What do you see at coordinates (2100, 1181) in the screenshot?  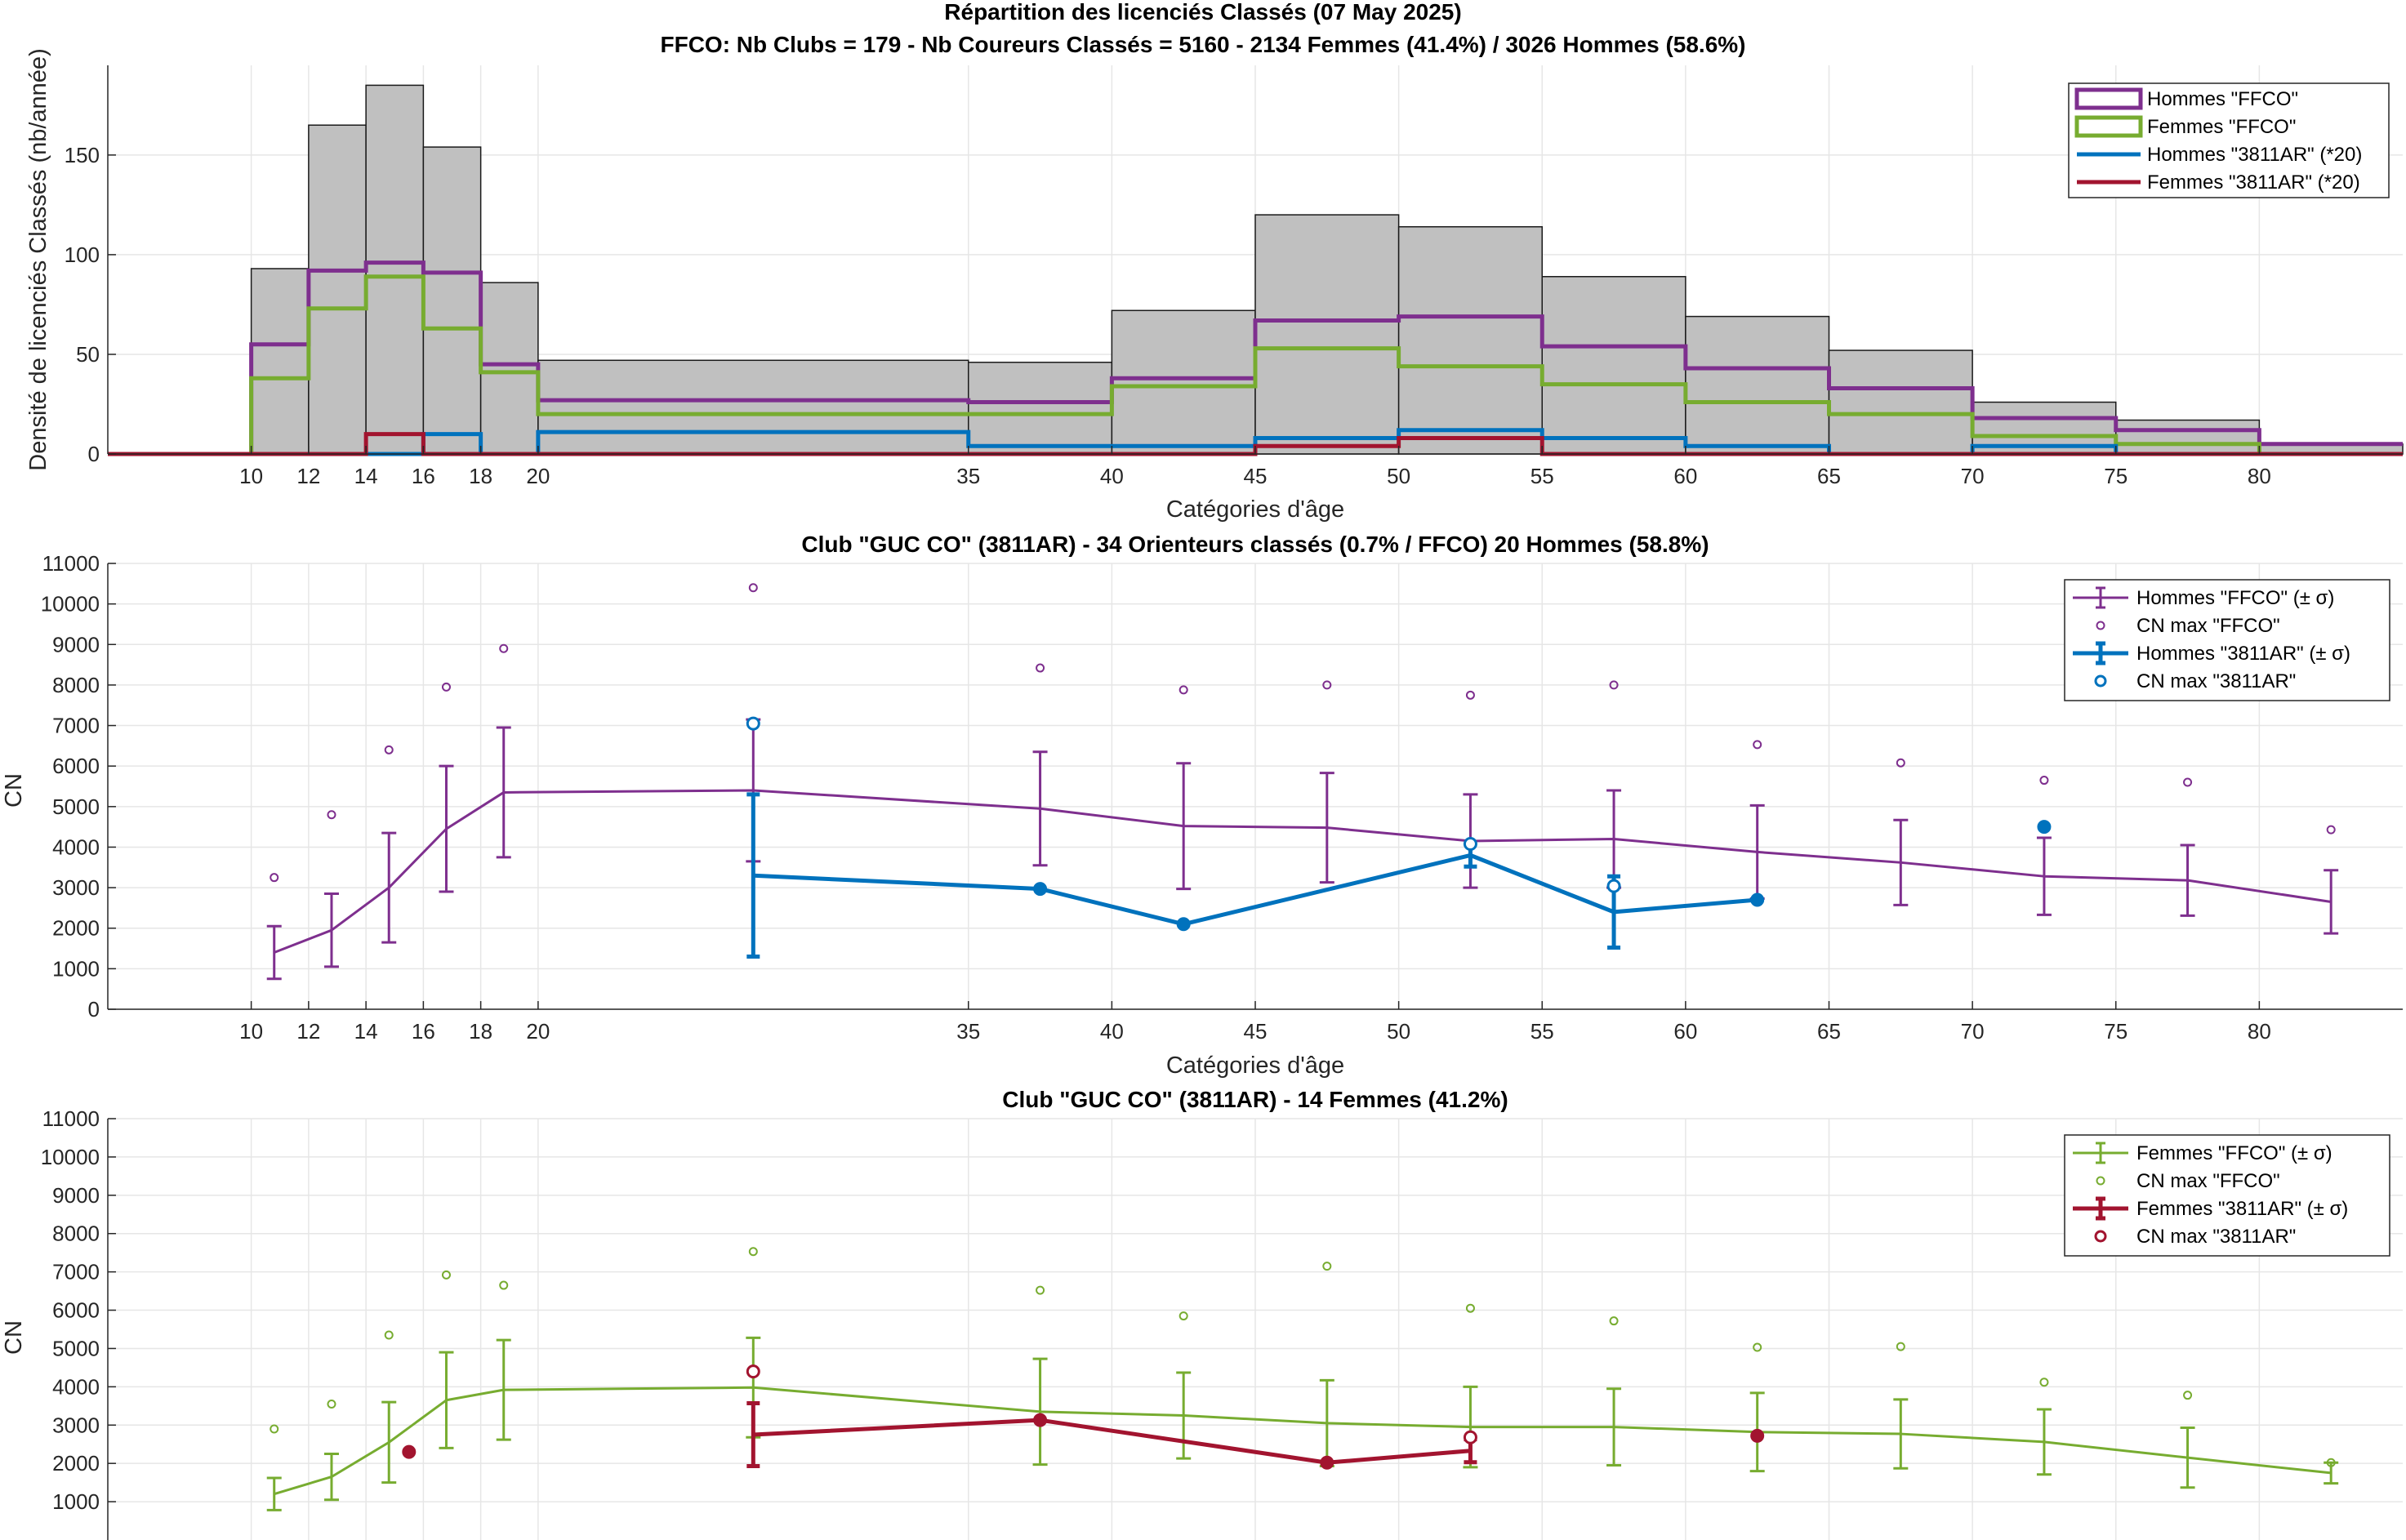 I see `legend-marker` at bounding box center [2100, 1181].